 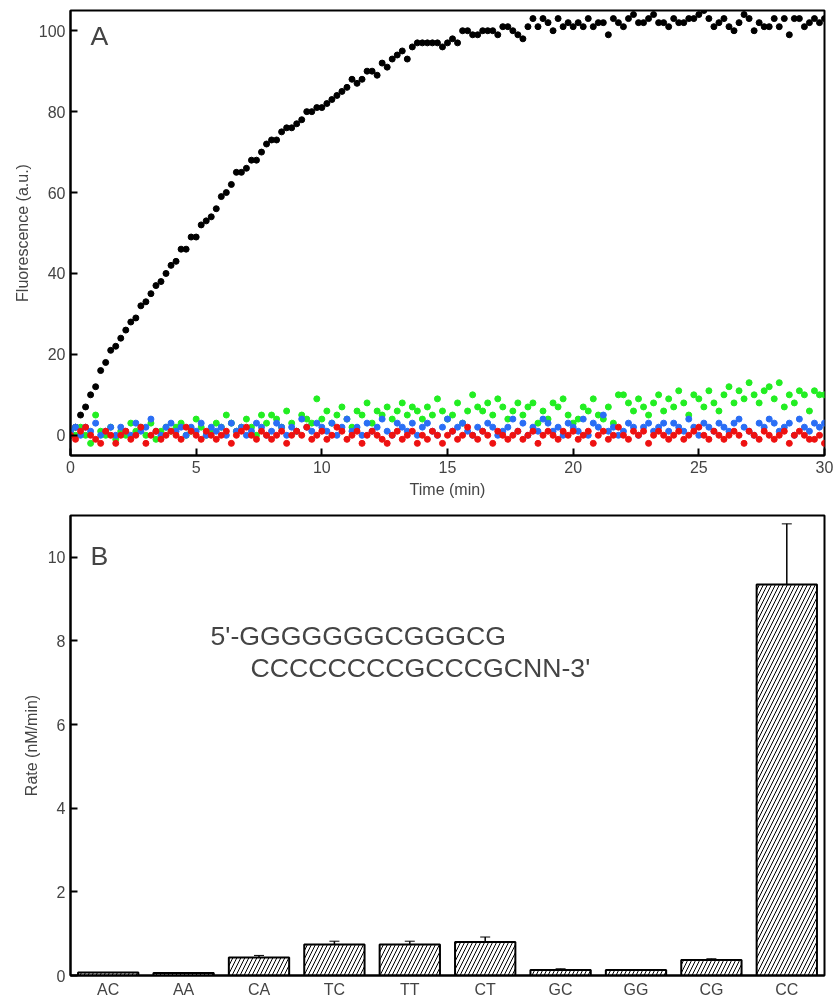 What do you see at coordinates (358, 635) in the screenshot?
I see `annotation: 5'-GGGGGGGCGGGCG` at bounding box center [358, 635].